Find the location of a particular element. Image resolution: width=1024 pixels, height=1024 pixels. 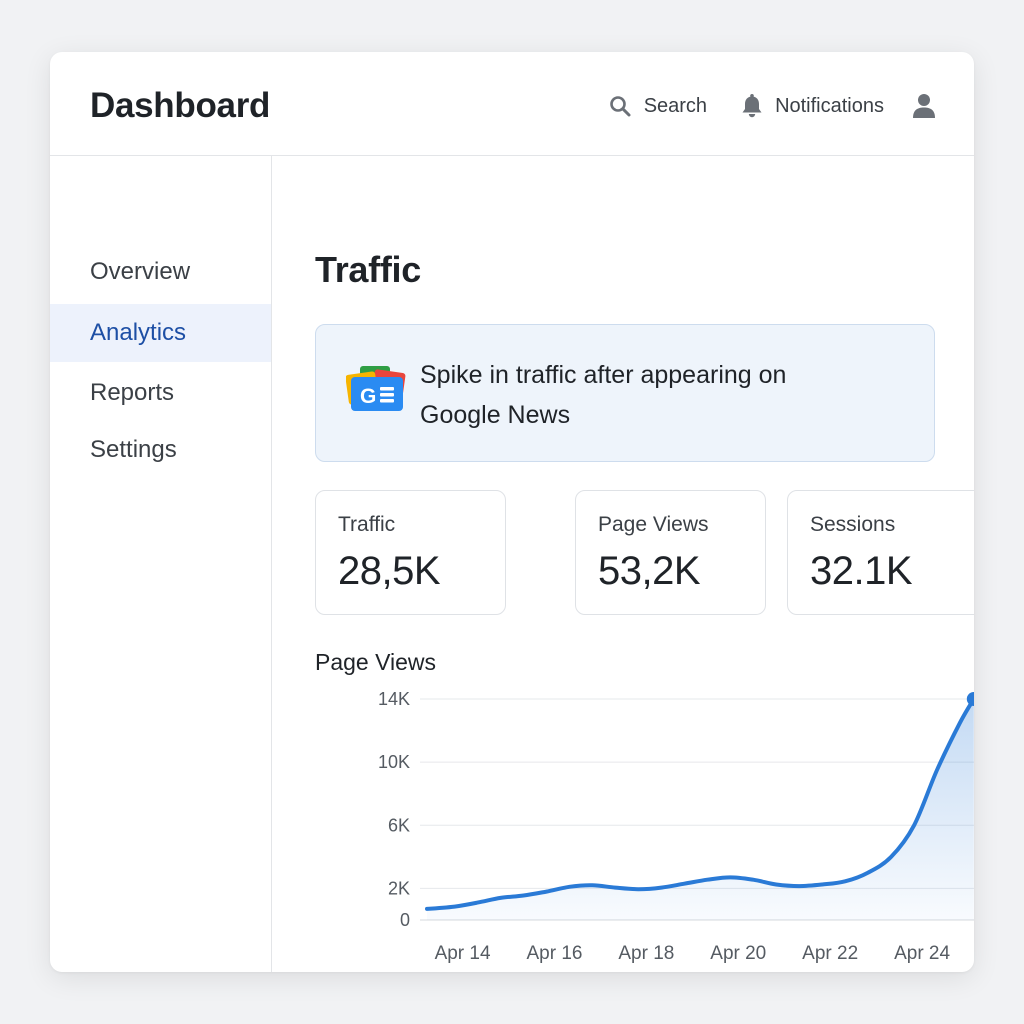

notifications-button: Notifications is located at coordinates (812, 106).